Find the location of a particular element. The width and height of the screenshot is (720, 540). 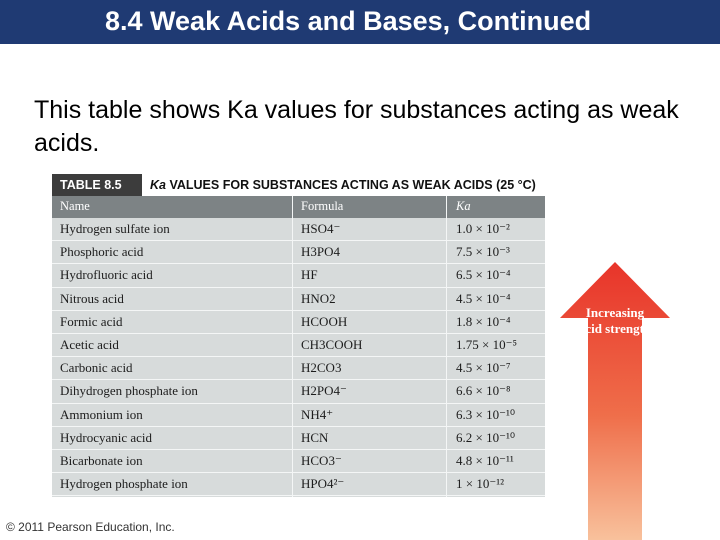

copyright: © 2011 Pearson Education, Inc. is located at coordinates (90, 527).